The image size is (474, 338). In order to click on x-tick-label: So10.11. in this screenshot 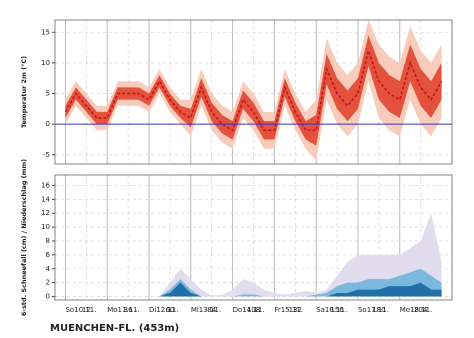, I will do `click(80, 310)`.